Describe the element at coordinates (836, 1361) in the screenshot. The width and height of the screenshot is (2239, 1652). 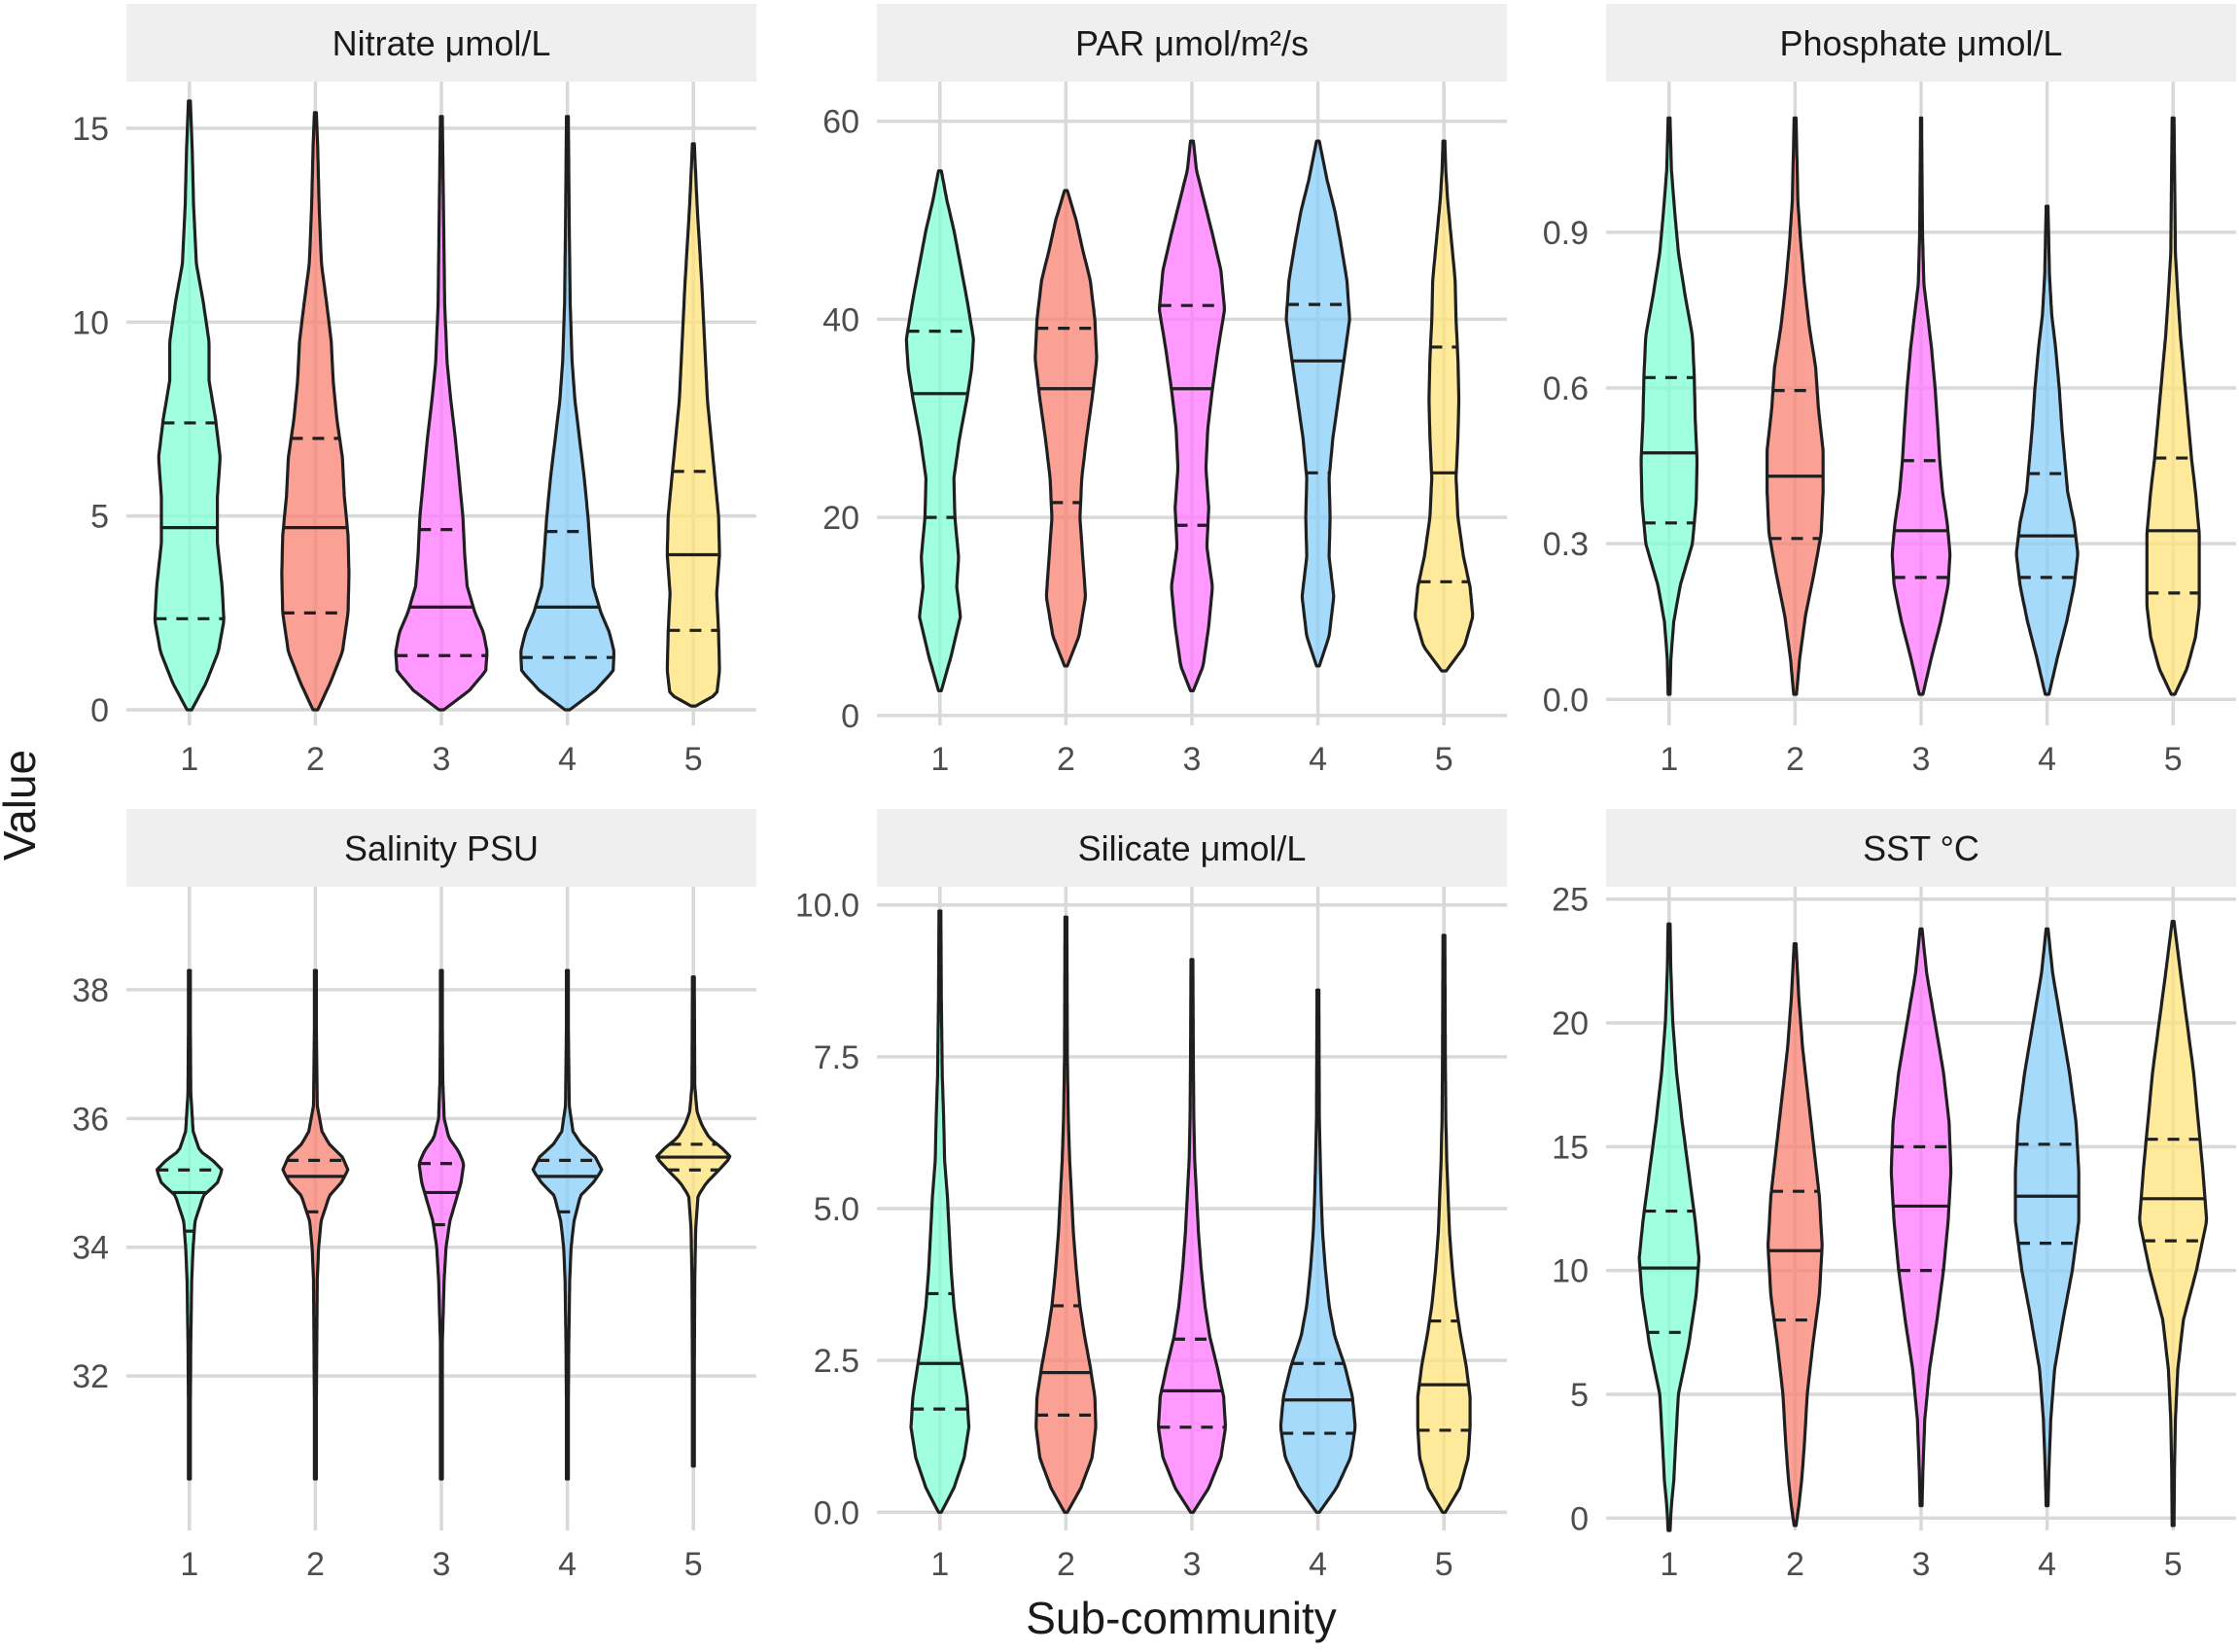
I see `y-tick-label: 2.5` at that location.